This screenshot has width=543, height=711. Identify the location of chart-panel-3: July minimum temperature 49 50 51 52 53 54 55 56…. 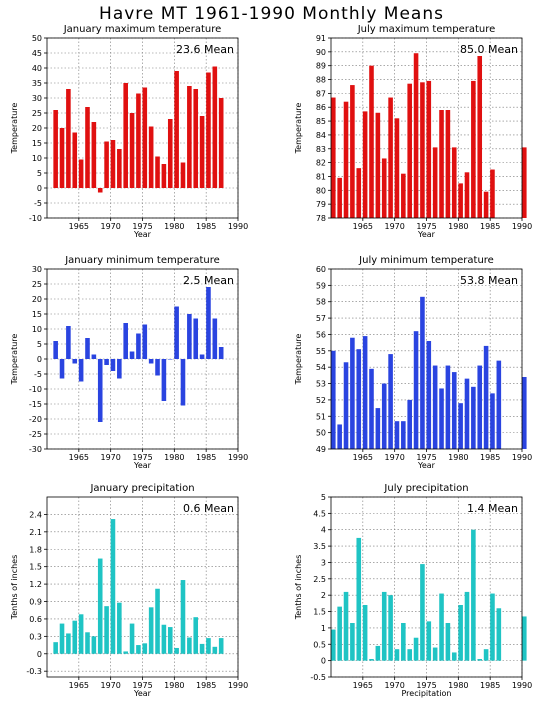
(413, 362).